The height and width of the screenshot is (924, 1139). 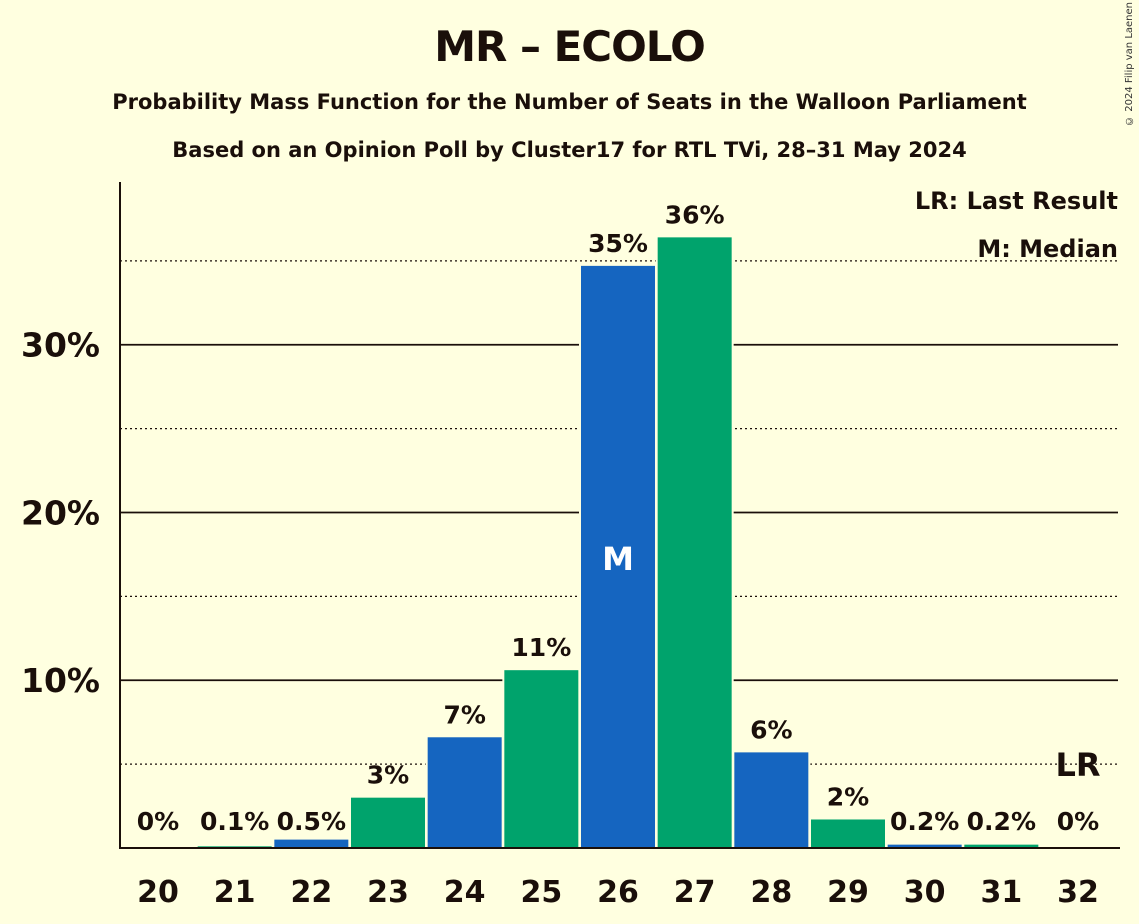 I want to click on data-label: 0.1%, so click(x=234, y=821).